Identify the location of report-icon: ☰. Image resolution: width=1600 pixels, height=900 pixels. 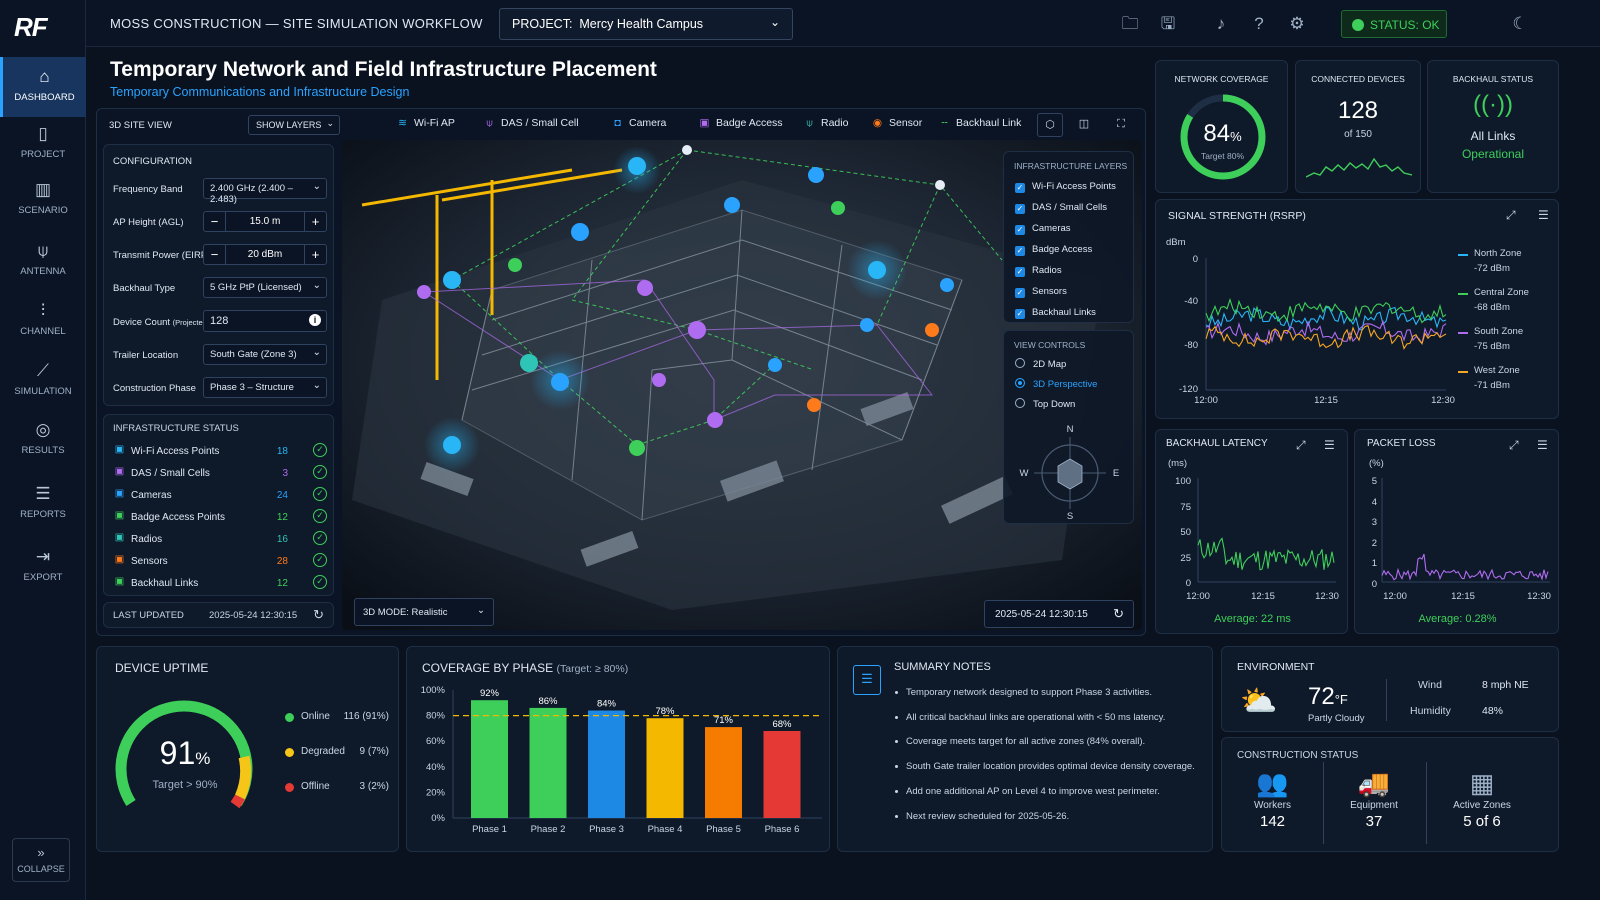
(43, 493).